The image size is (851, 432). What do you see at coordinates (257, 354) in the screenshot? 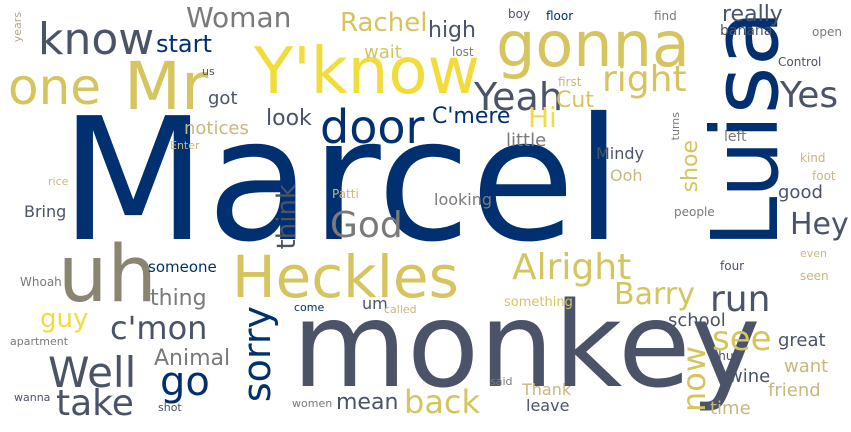
I see `word-sorry: sorry` at bounding box center [257, 354].